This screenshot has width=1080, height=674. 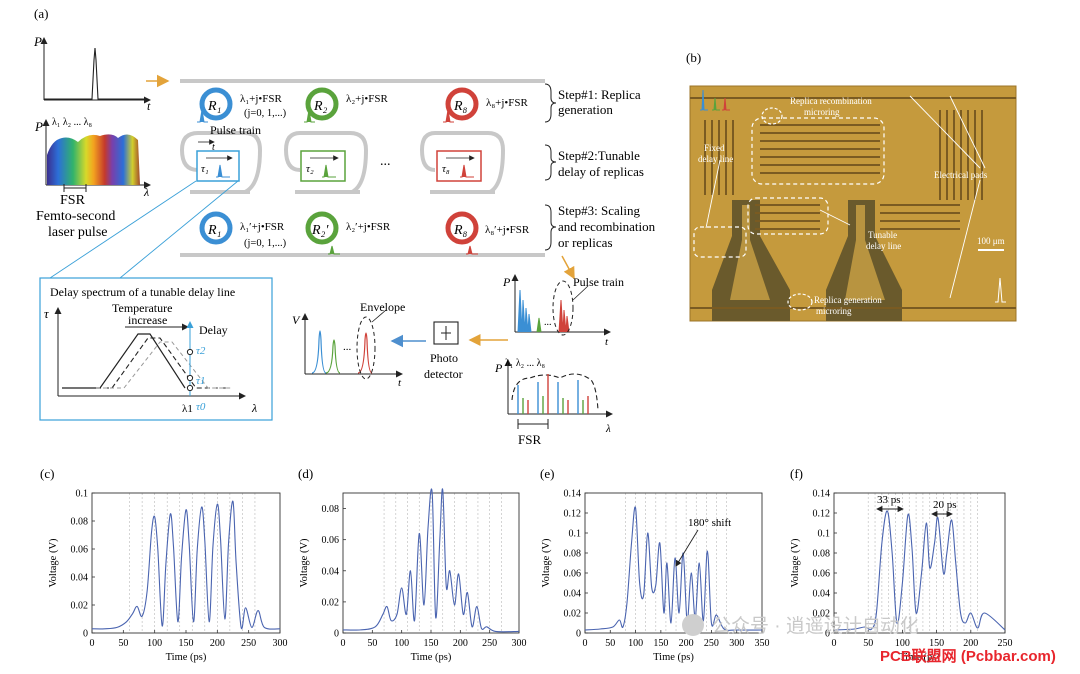 I want to click on input-pulse-plot: P t, so click(x=92, y=73).